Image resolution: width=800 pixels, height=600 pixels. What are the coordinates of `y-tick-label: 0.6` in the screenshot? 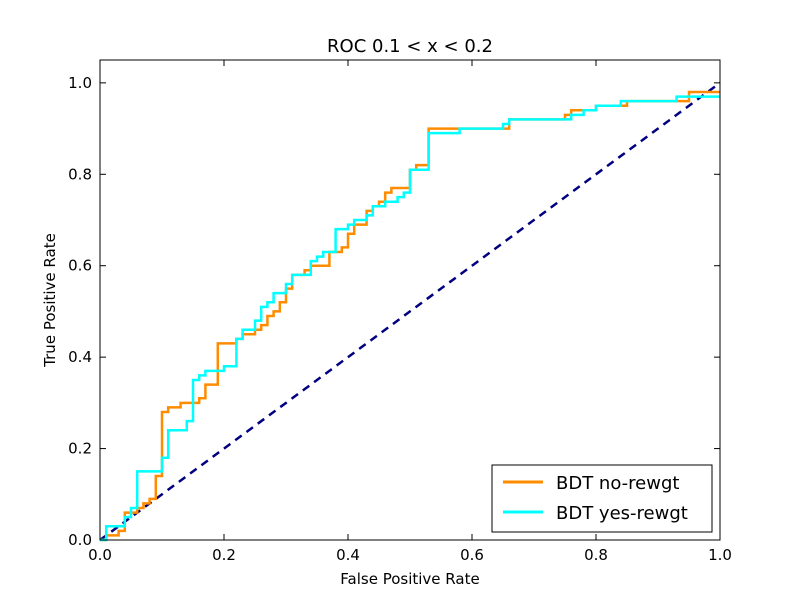 It's located at (80, 266).